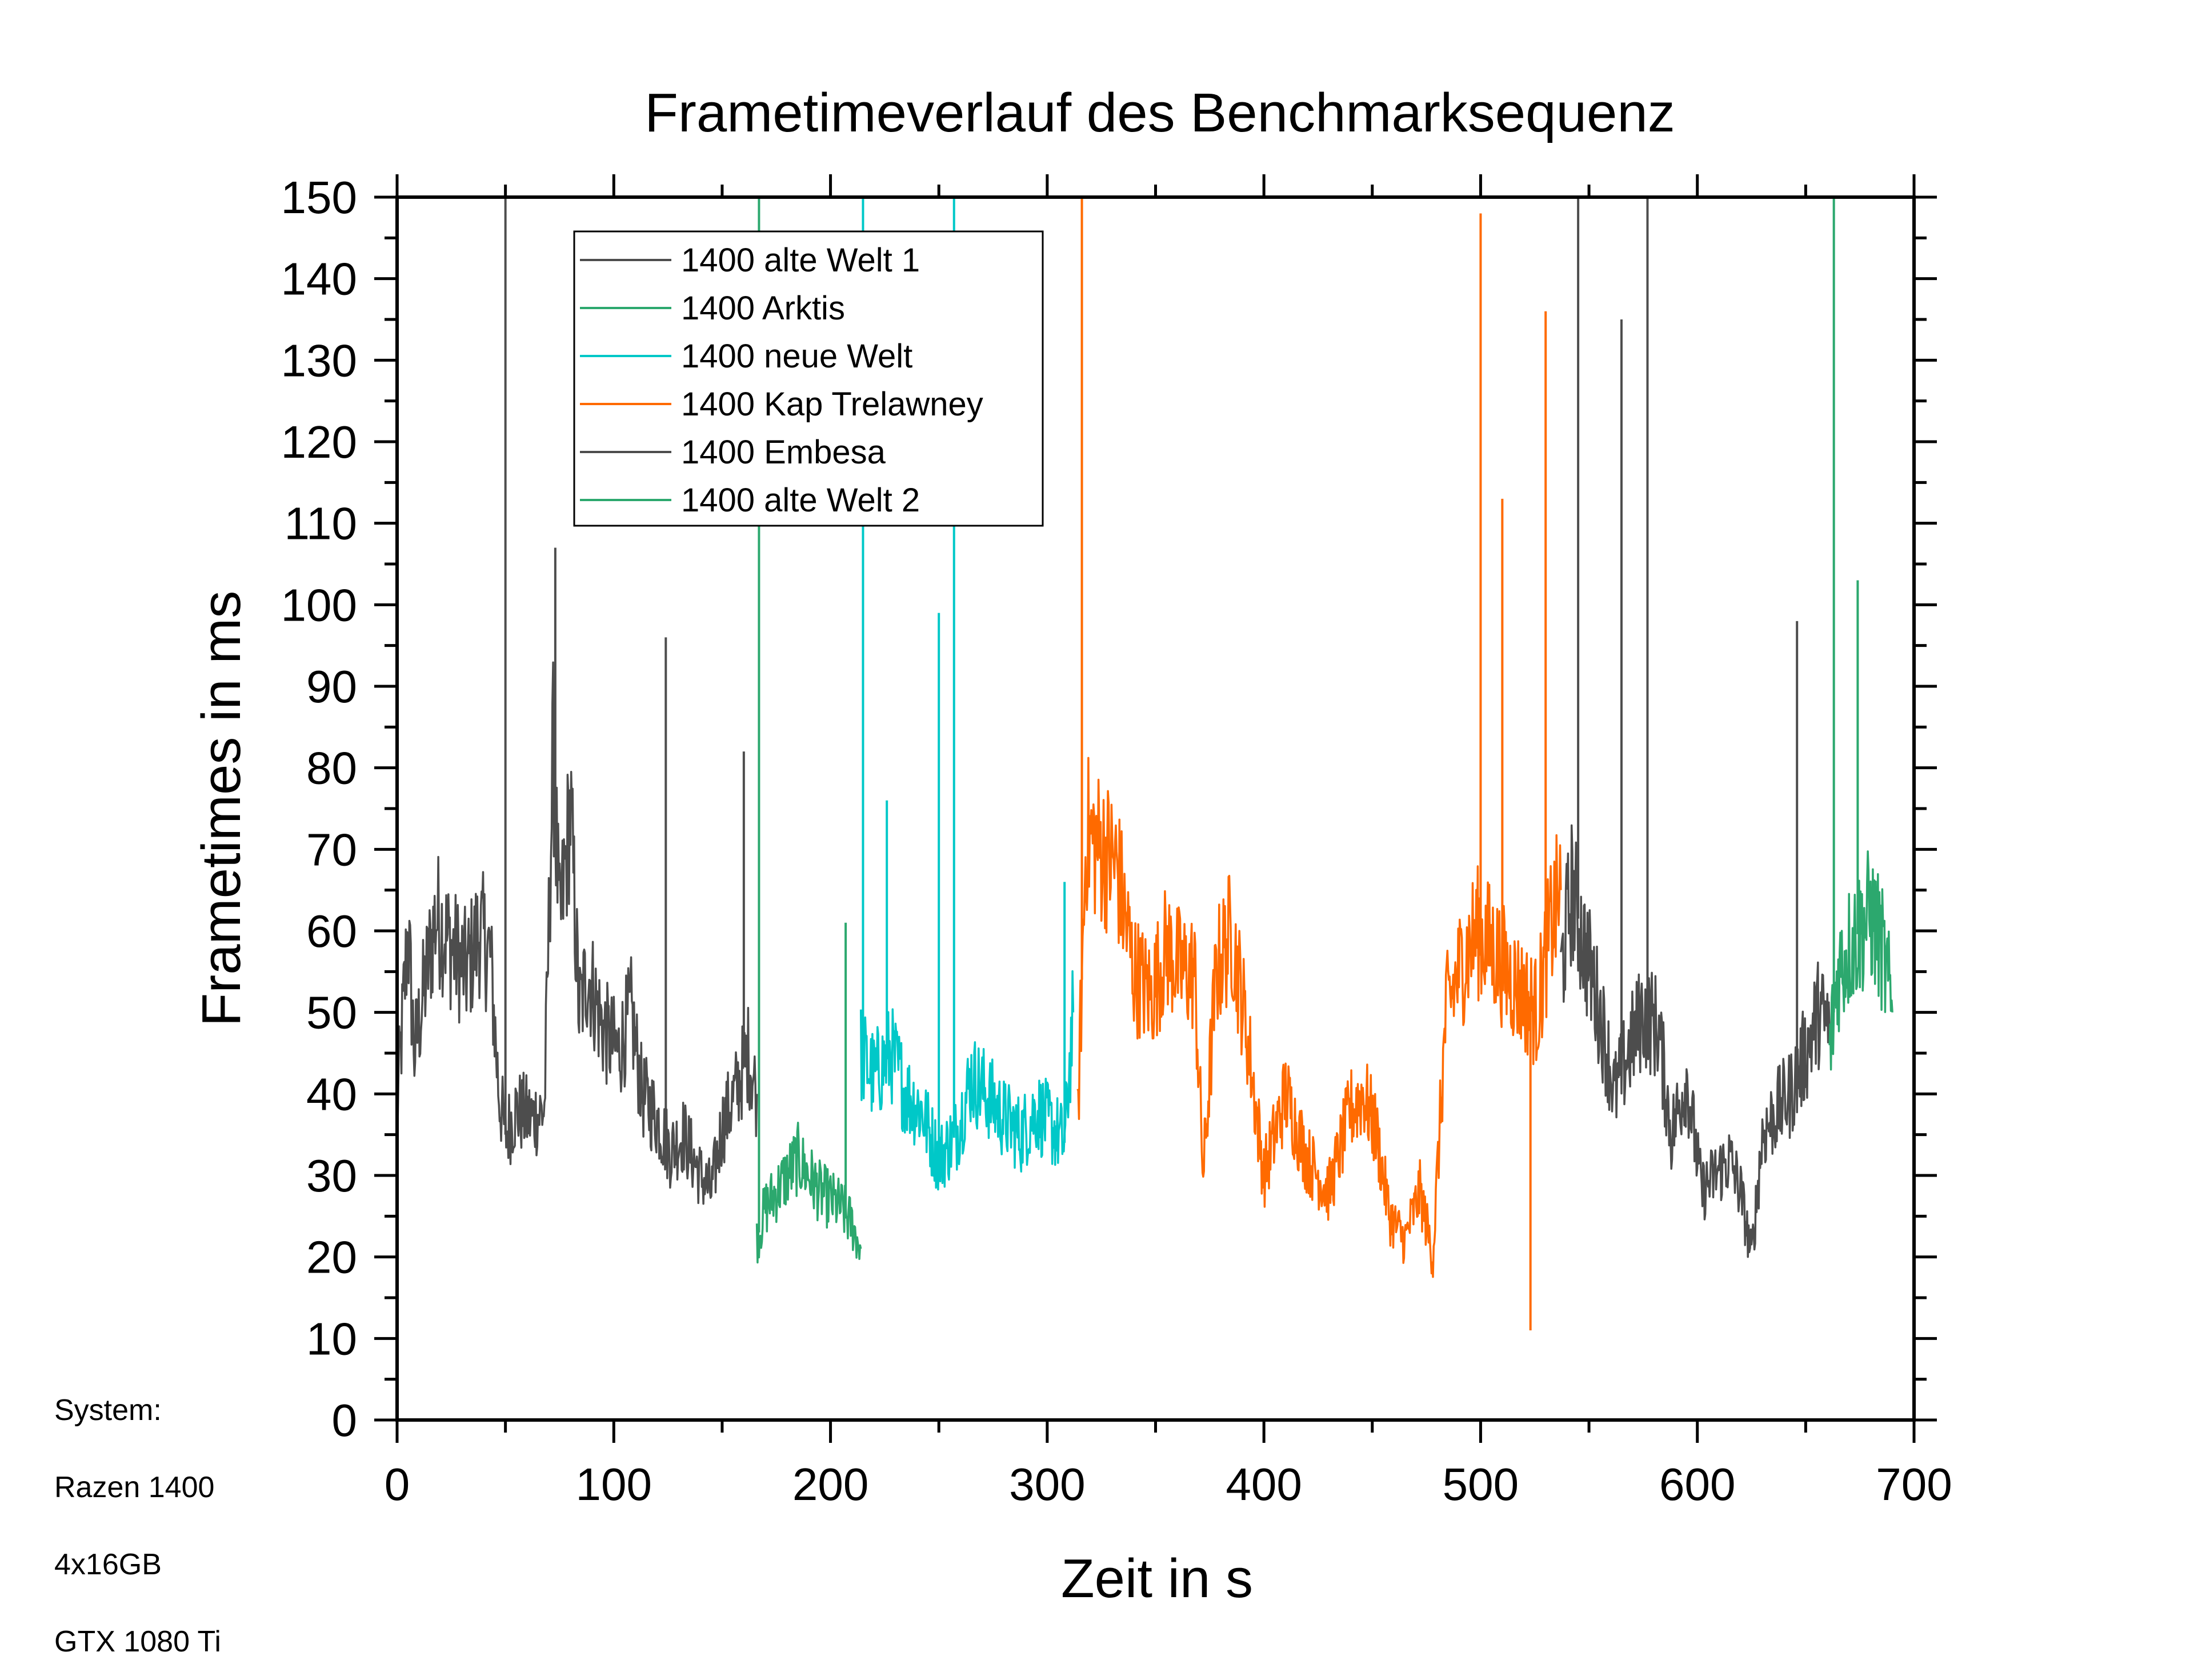 Image resolution: width=2194 pixels, height=1680 pixels. I want to click on y-tick-label: 60, so click(331, 931).